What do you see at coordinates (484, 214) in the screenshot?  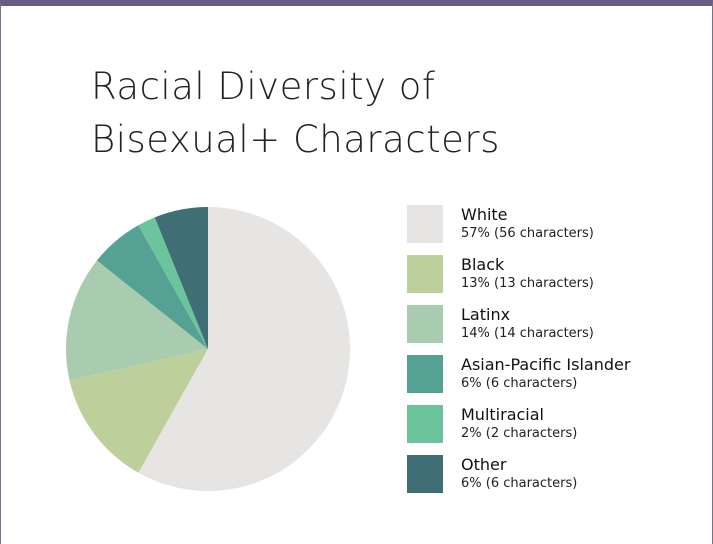 I see `legend-label: White` at bounding box center [484, 214].